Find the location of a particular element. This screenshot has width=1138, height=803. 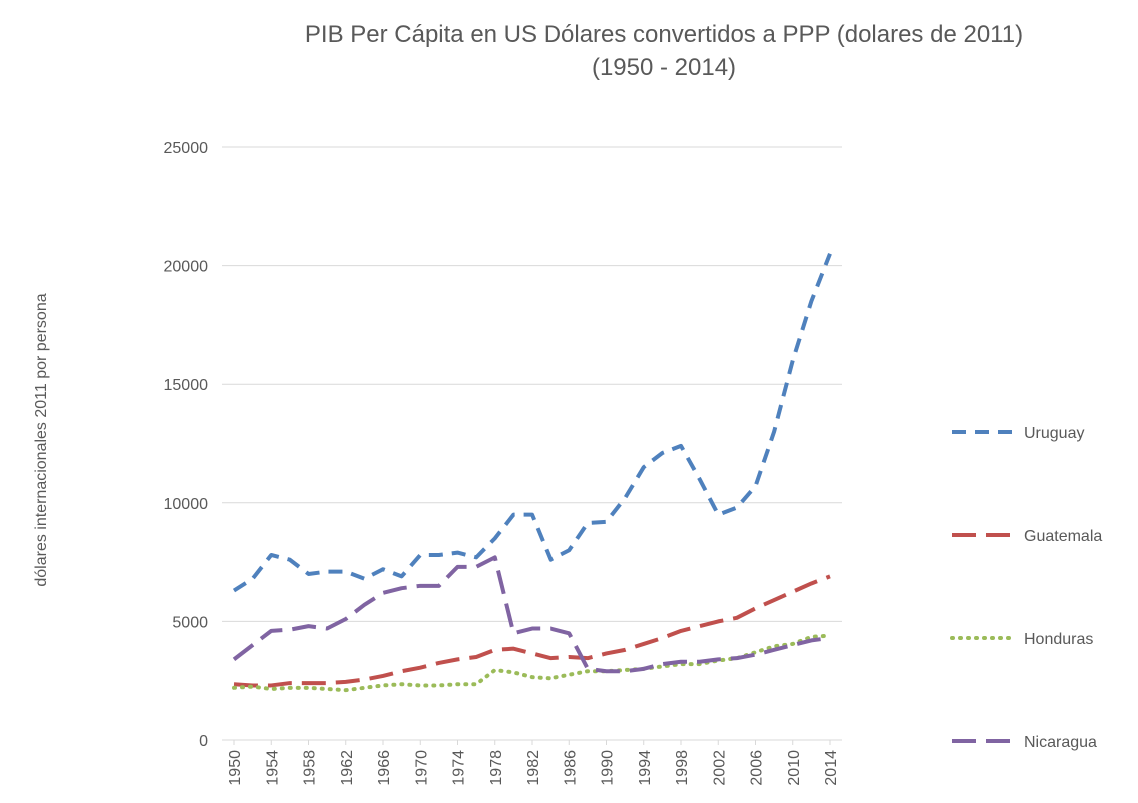

x-tick-label: 2002 is located at coordinates (719, 768).